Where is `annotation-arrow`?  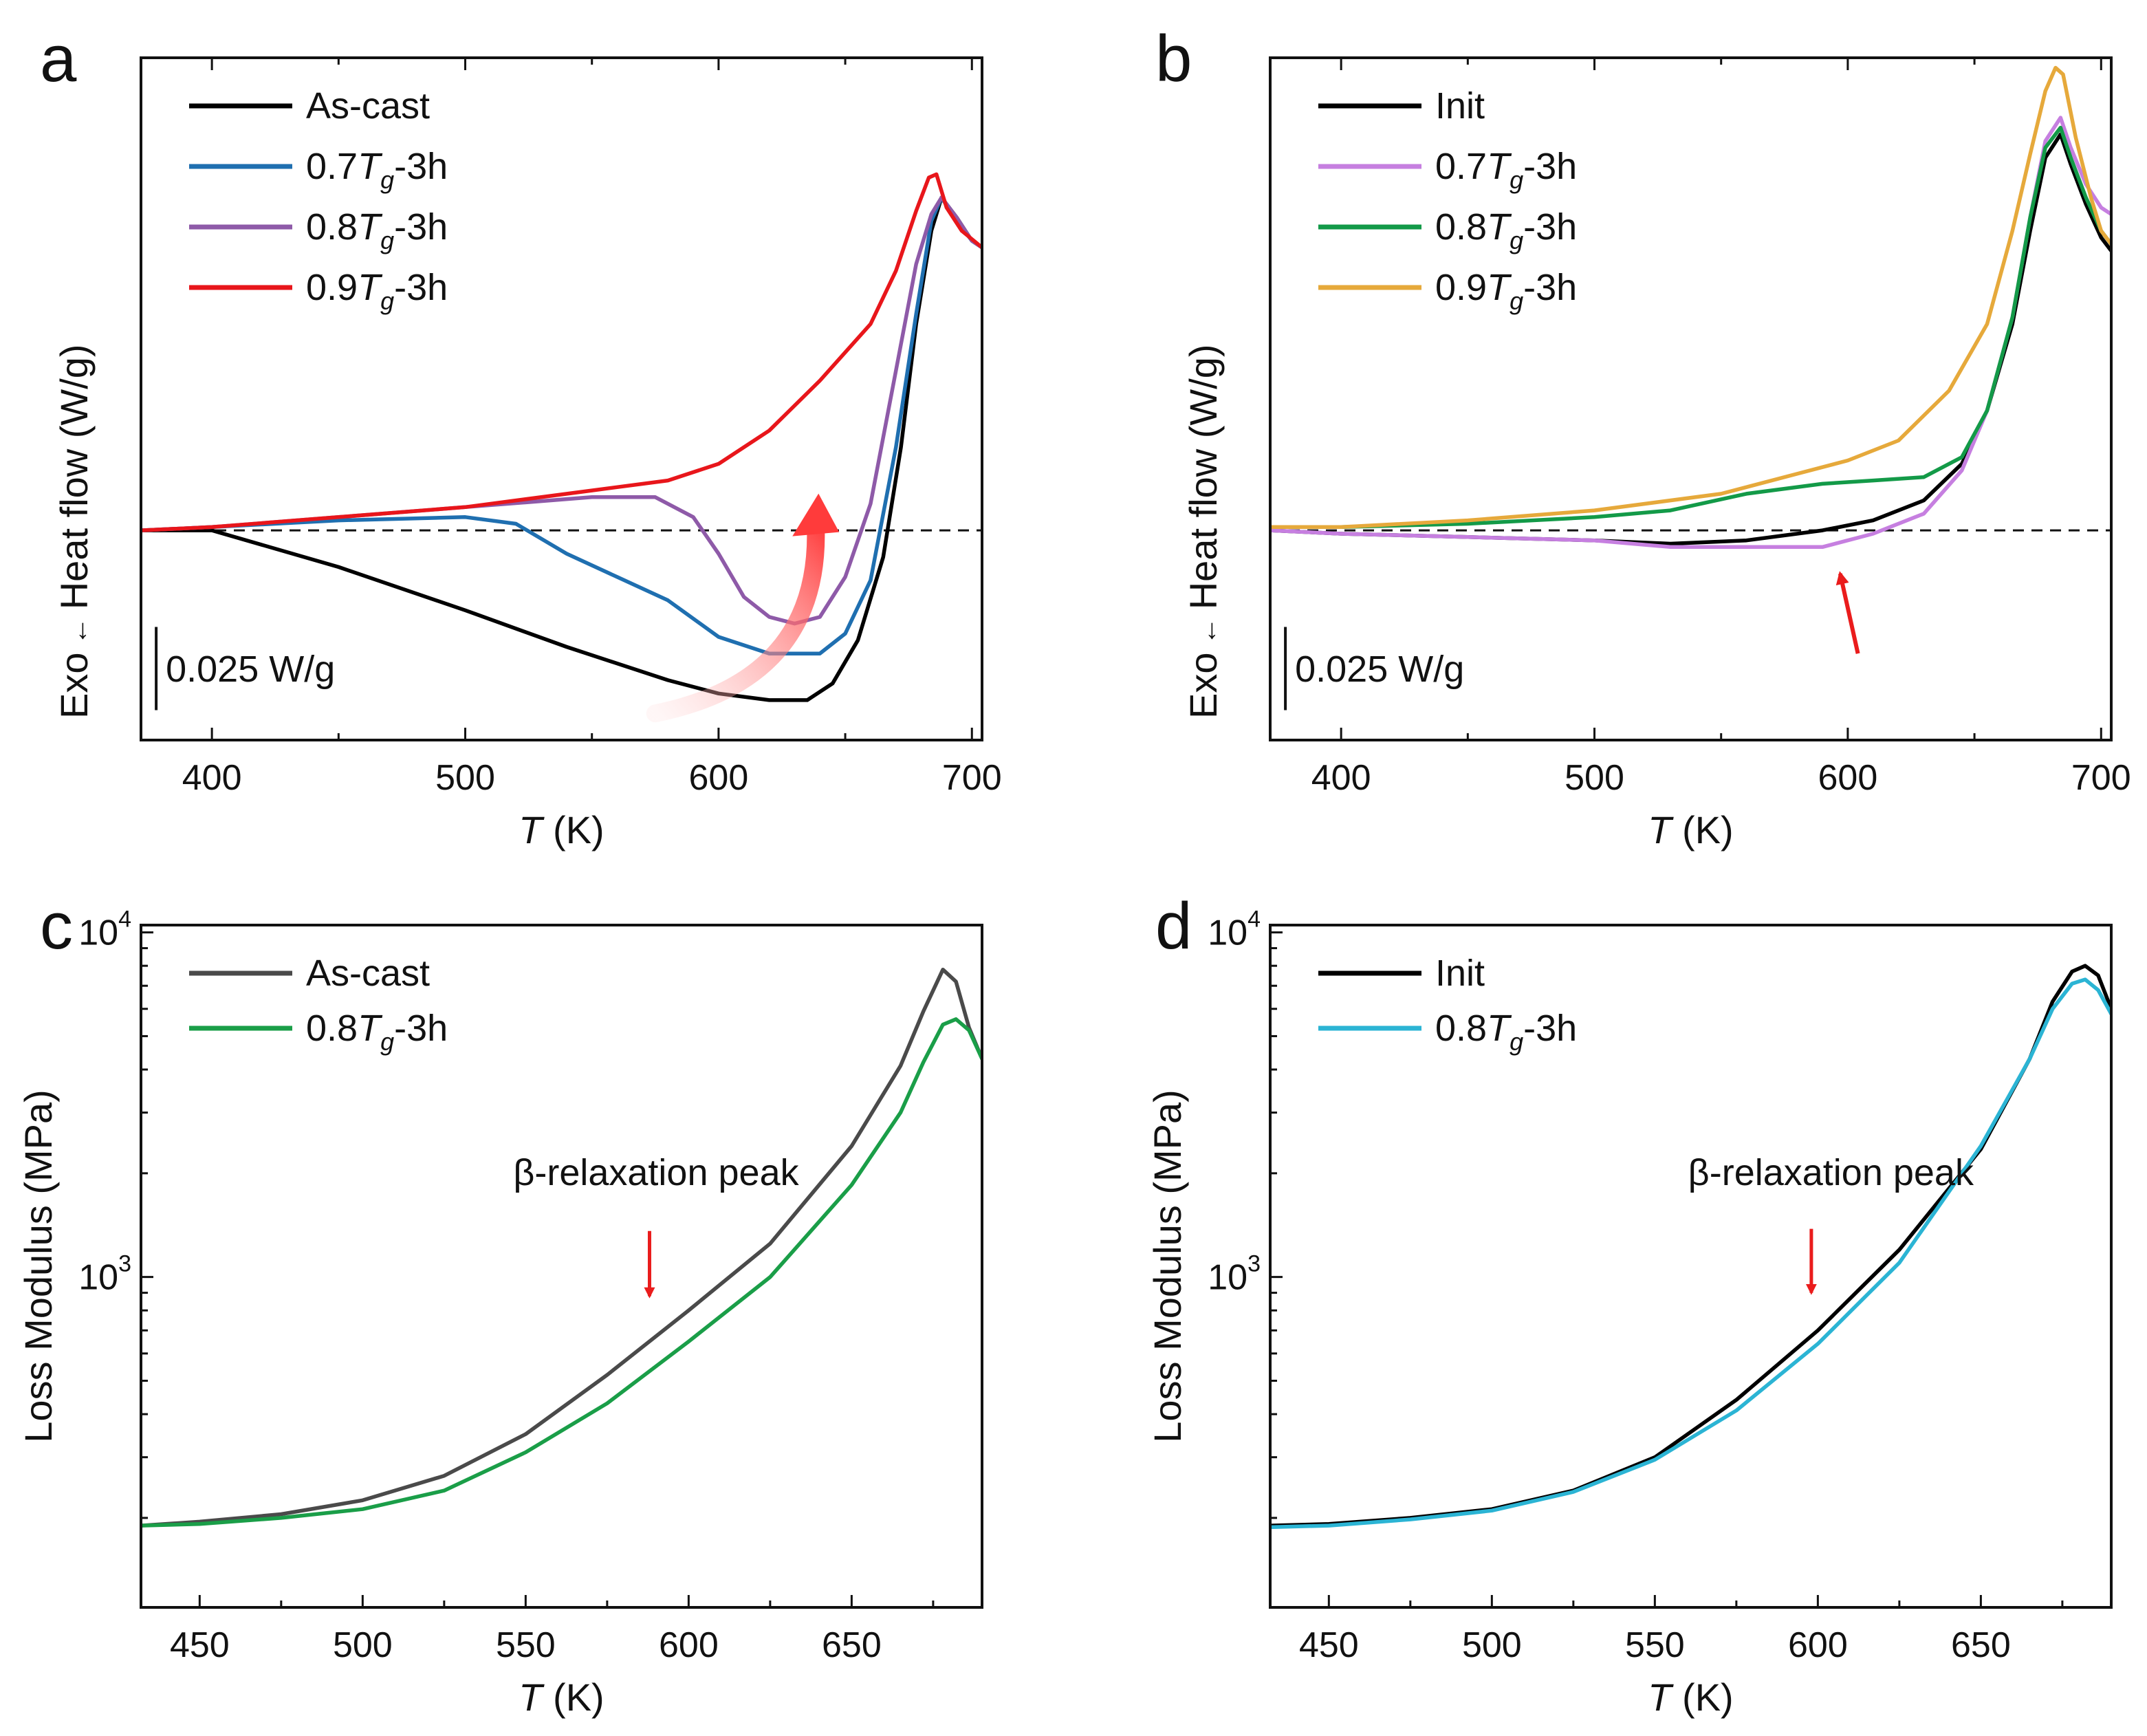
annotation-arrow is located at coordinates (1847, 612).